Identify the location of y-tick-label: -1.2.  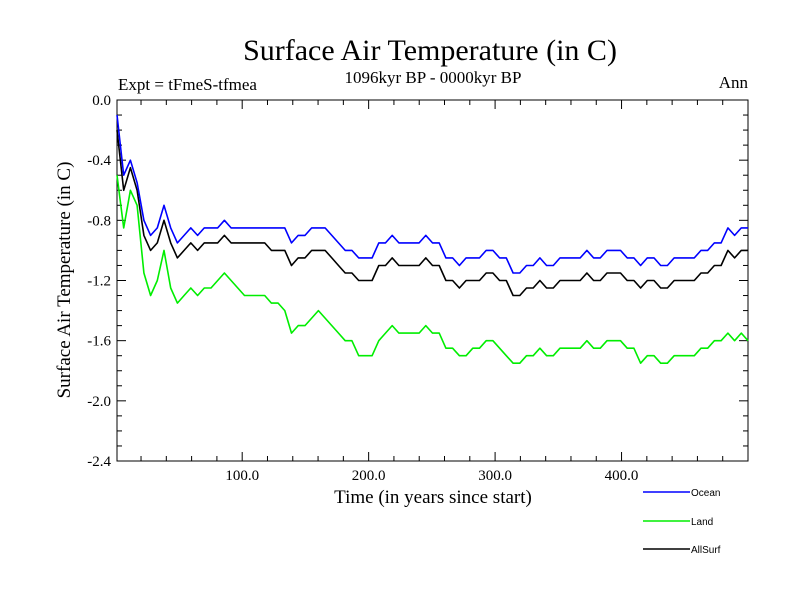
(99, 282).